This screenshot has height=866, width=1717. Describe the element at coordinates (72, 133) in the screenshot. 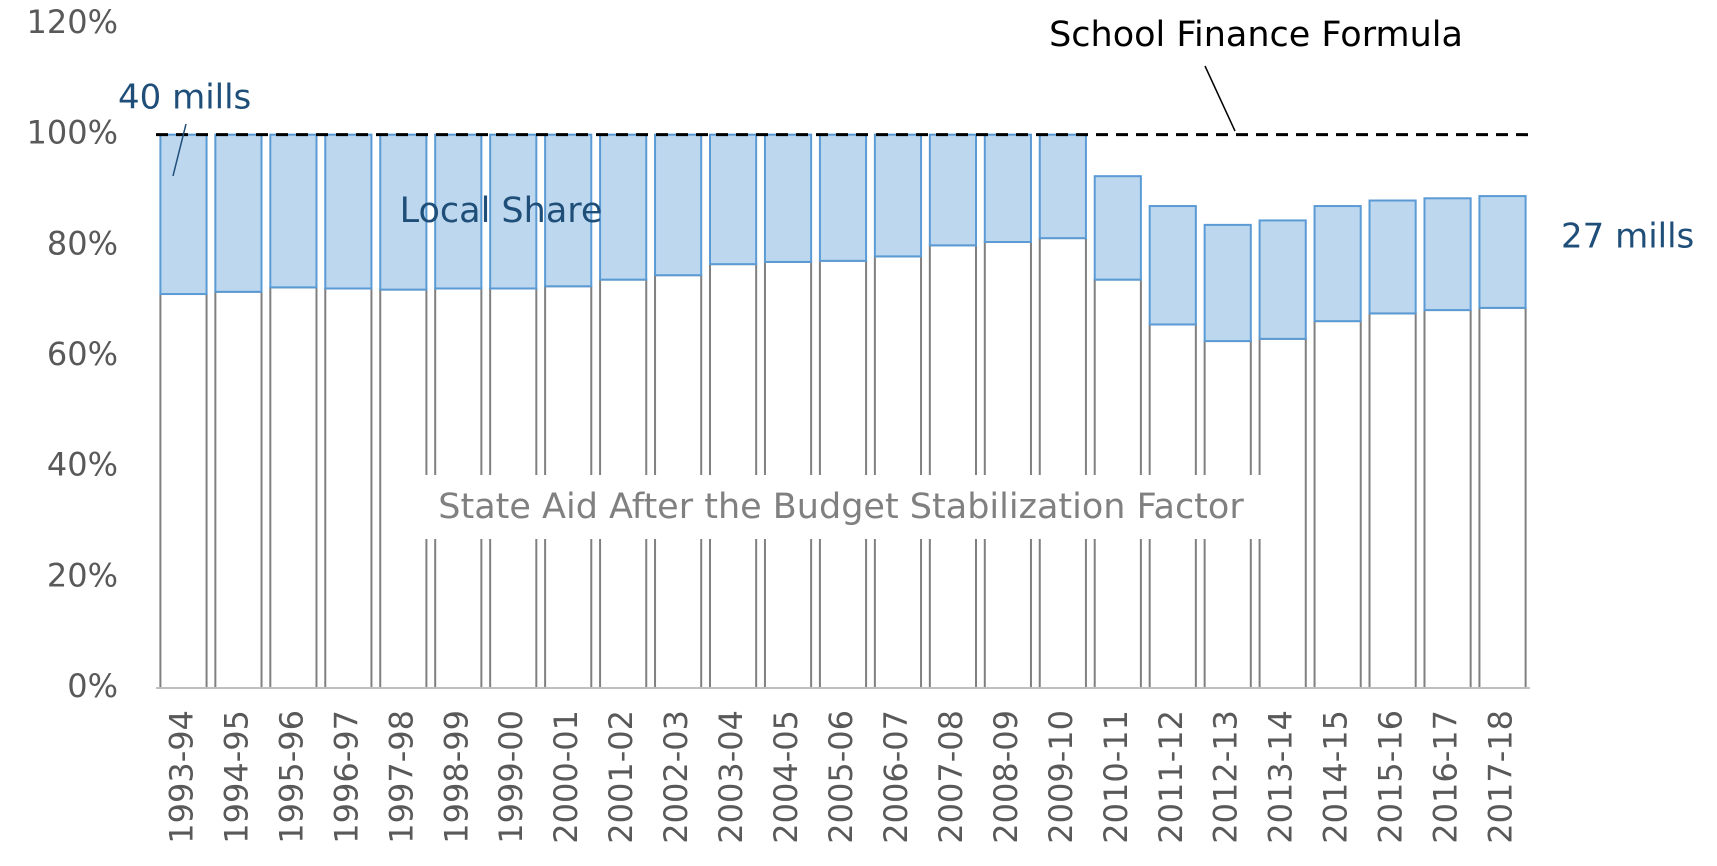

I see `y-tick-label: 100%` at that location.